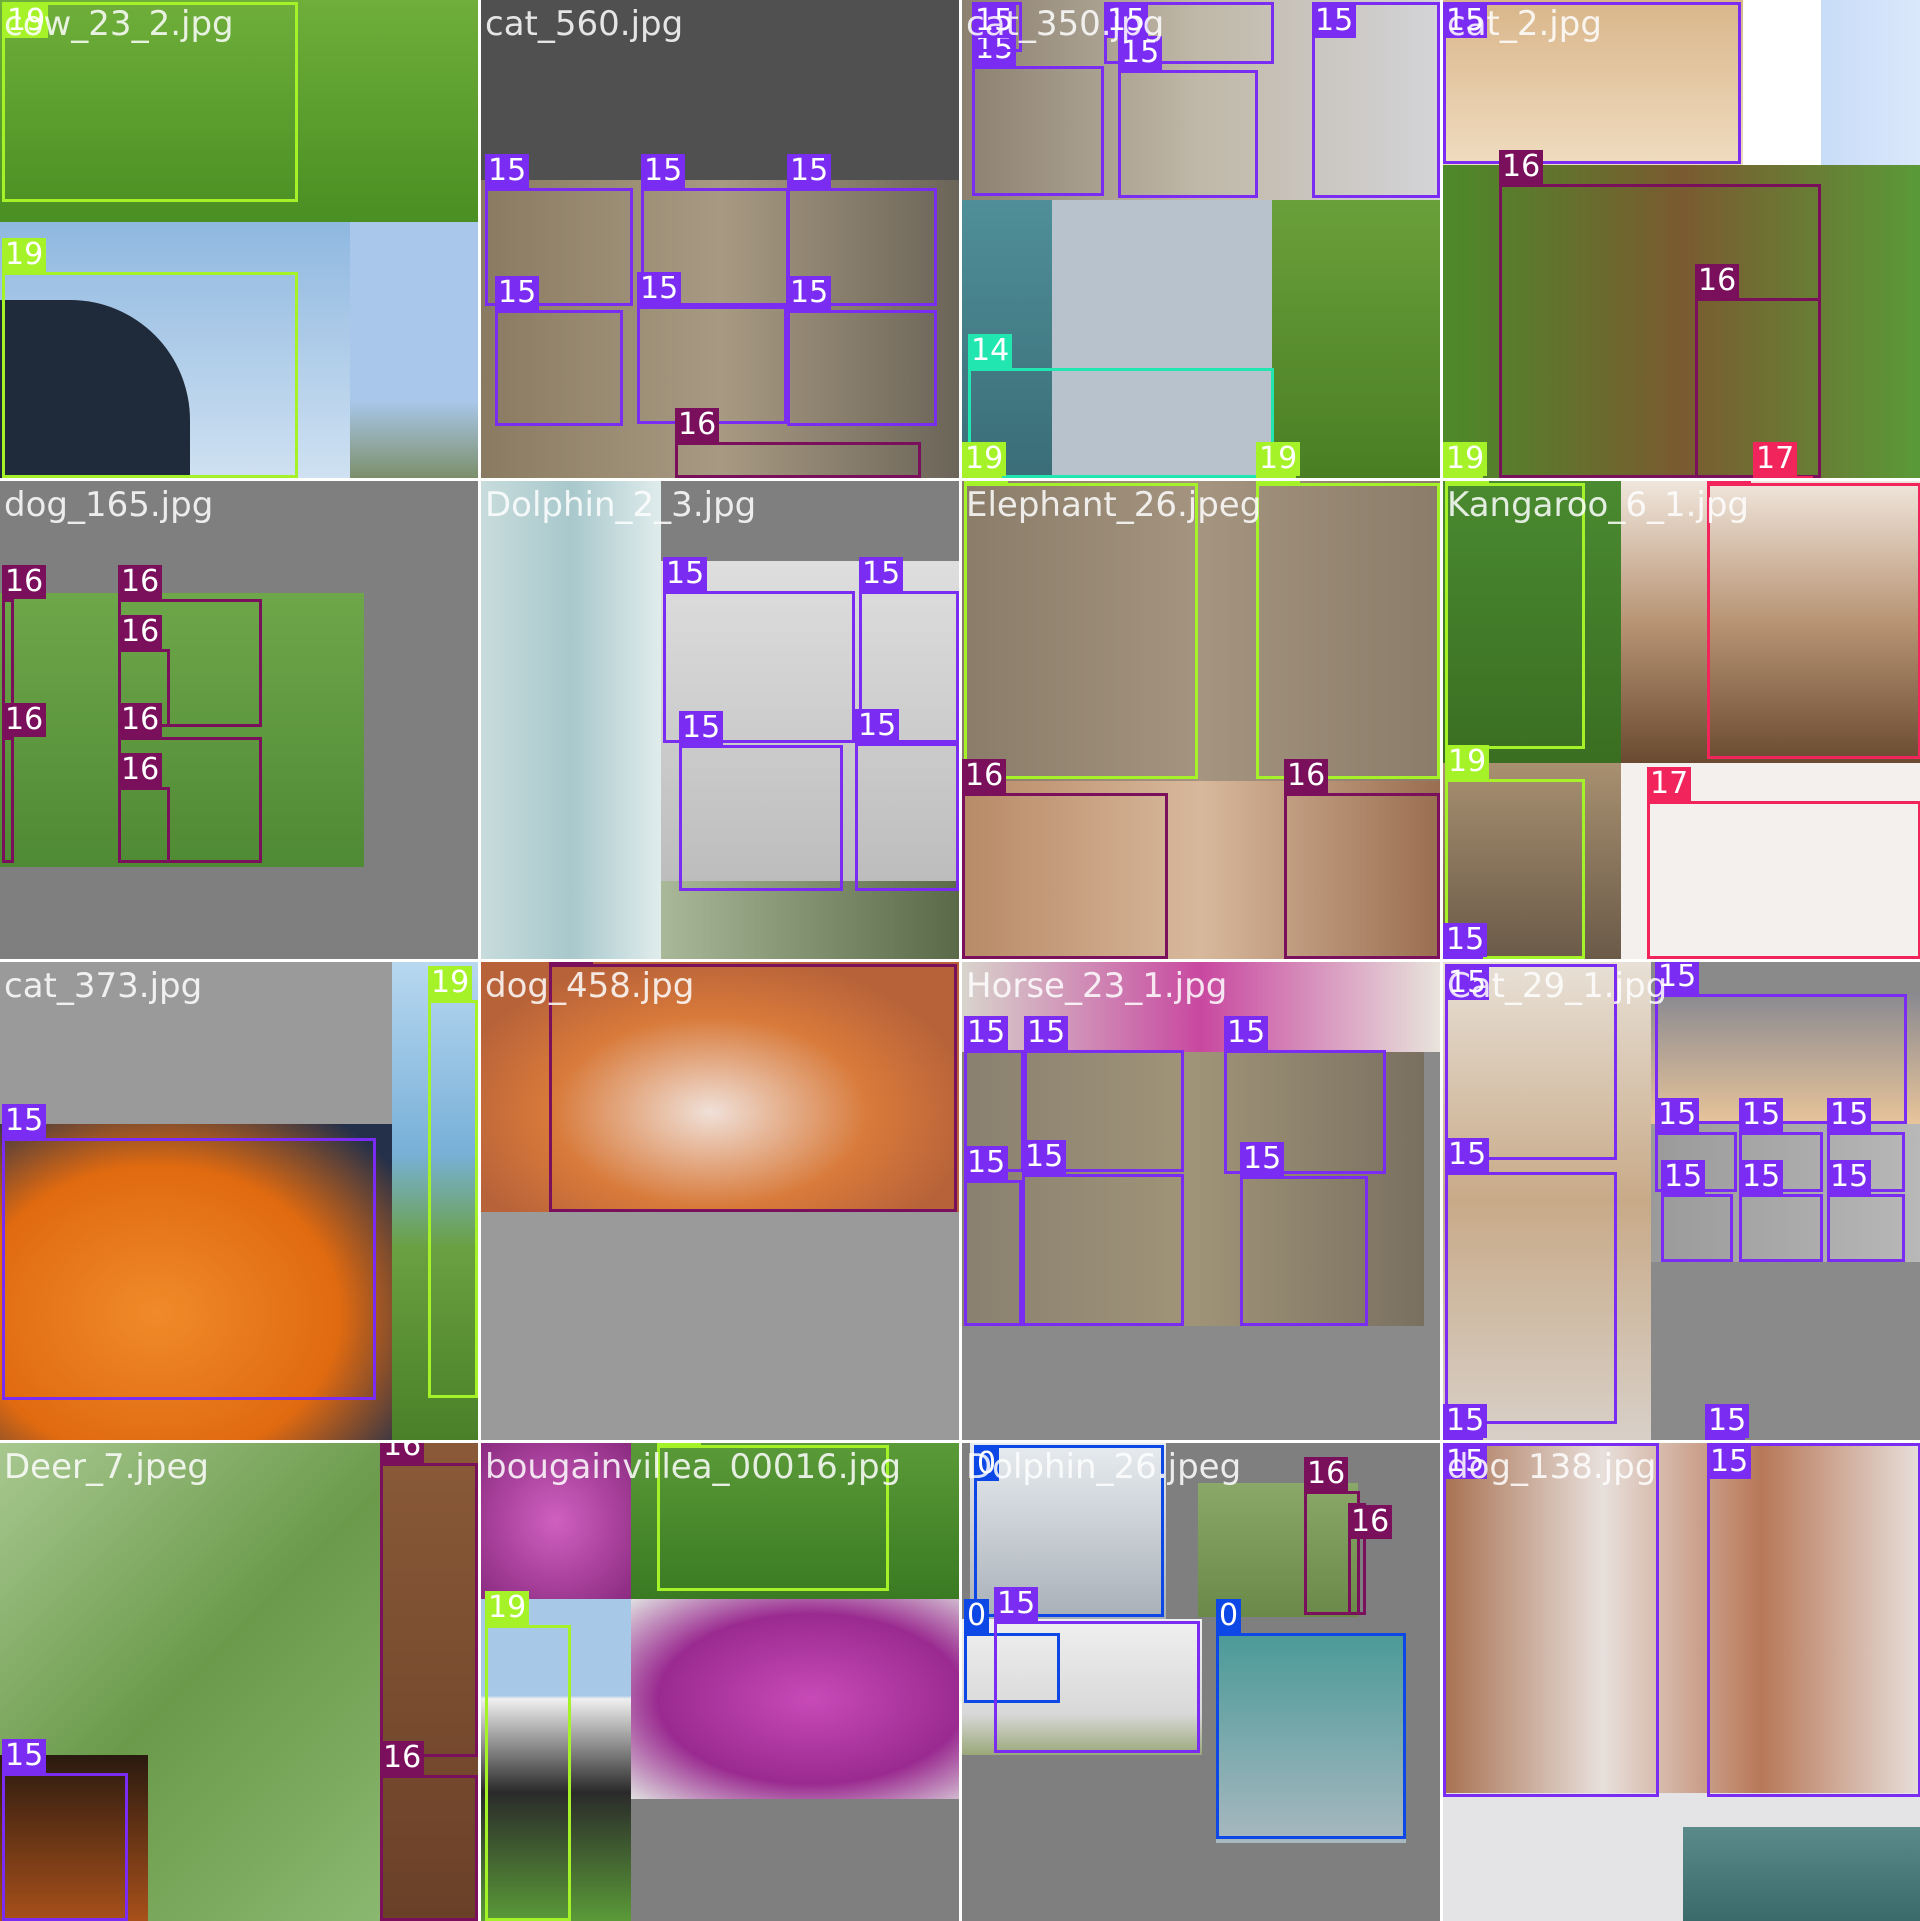  I want to click on tile-filename: Cat_29_1.jpg, so click(1557, 986).